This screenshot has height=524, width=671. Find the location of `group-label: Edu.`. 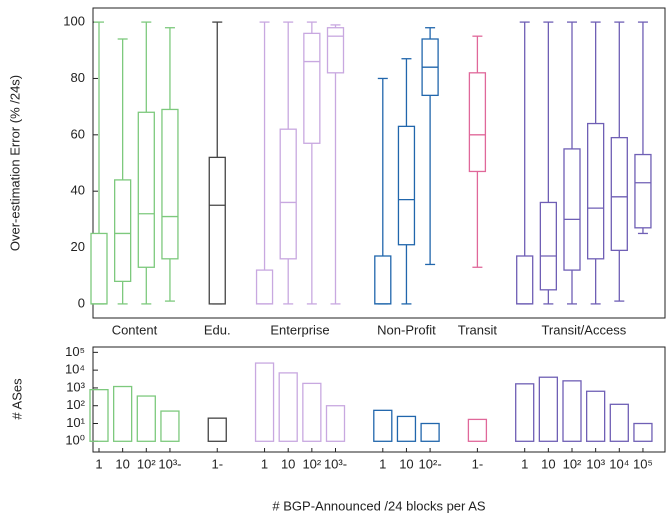

group-label: Edu. is located at coordinates (217, 329).